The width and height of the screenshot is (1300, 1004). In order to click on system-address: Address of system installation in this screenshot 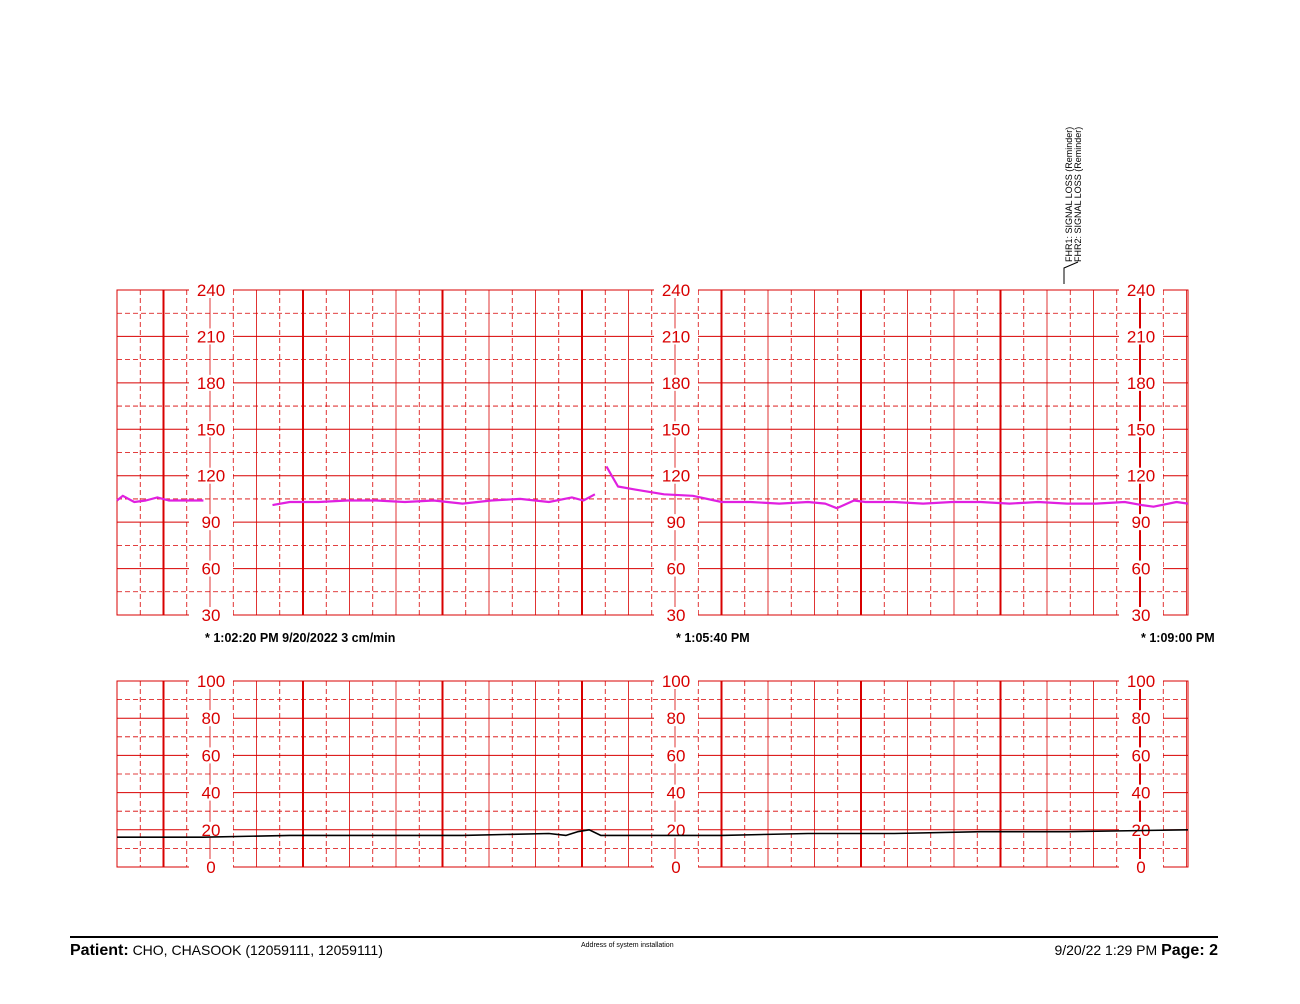, I will do `click(627, 945)`.